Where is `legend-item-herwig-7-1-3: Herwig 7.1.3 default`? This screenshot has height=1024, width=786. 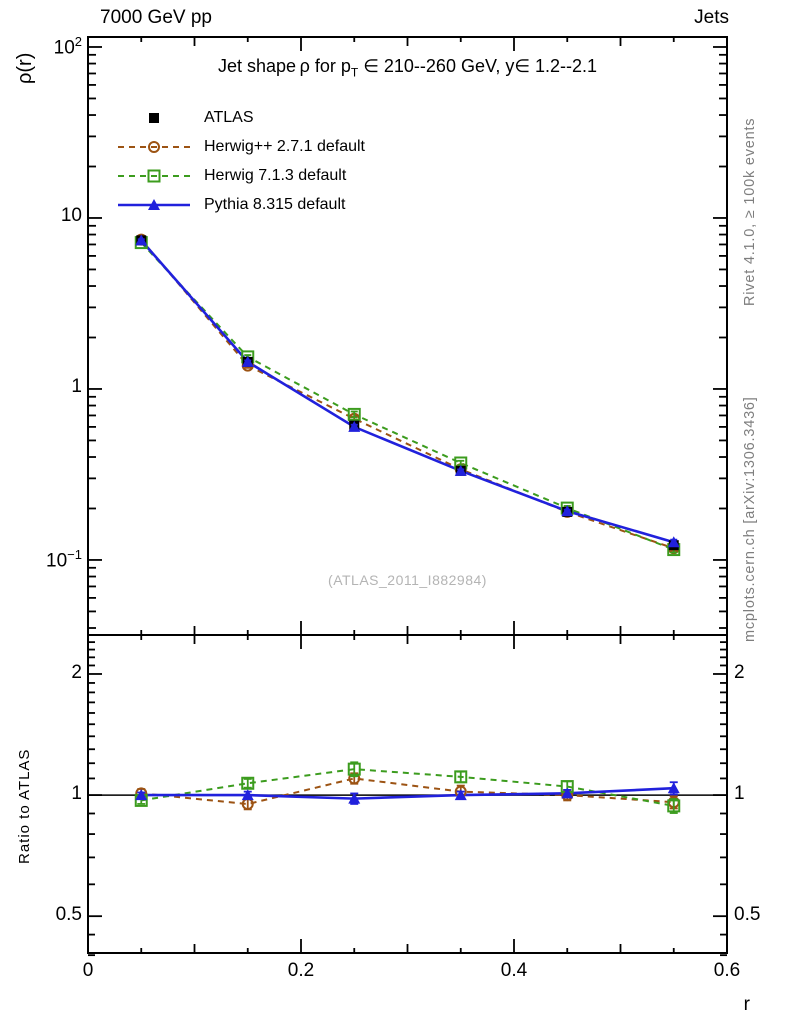 legend-item-herwig-7-1-3: Herwig 7.1.3 default is located at coordinates (240, 175).